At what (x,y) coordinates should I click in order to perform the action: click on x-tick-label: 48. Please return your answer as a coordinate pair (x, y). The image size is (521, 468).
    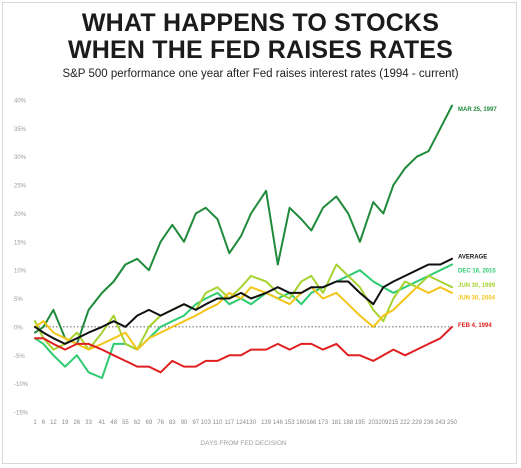
    Looking at the image, I should click on (113, 423).